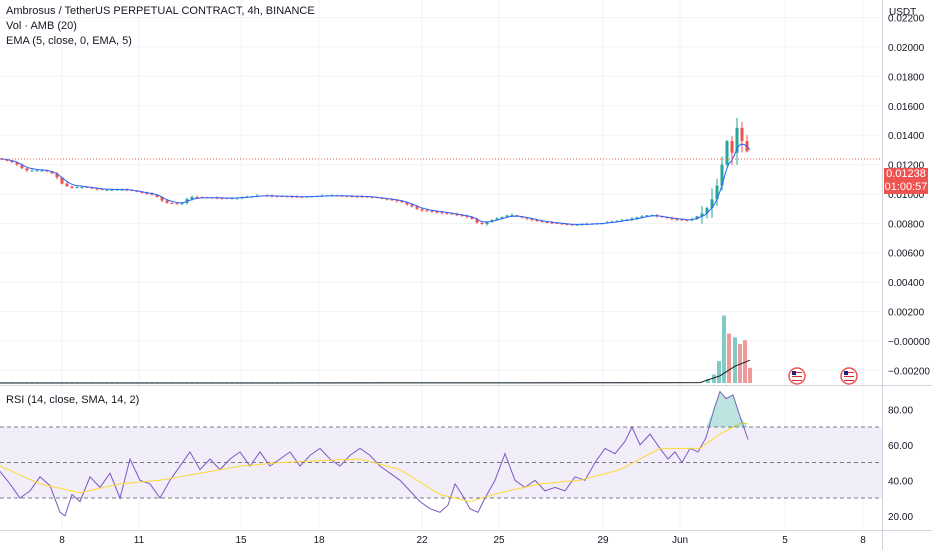 The height and width of the screenshot is (550, 932). What do you see at coordinates (241, 540) in the screenshot?
I see `x-tick-label: 15` at bounding box center [241, 540].